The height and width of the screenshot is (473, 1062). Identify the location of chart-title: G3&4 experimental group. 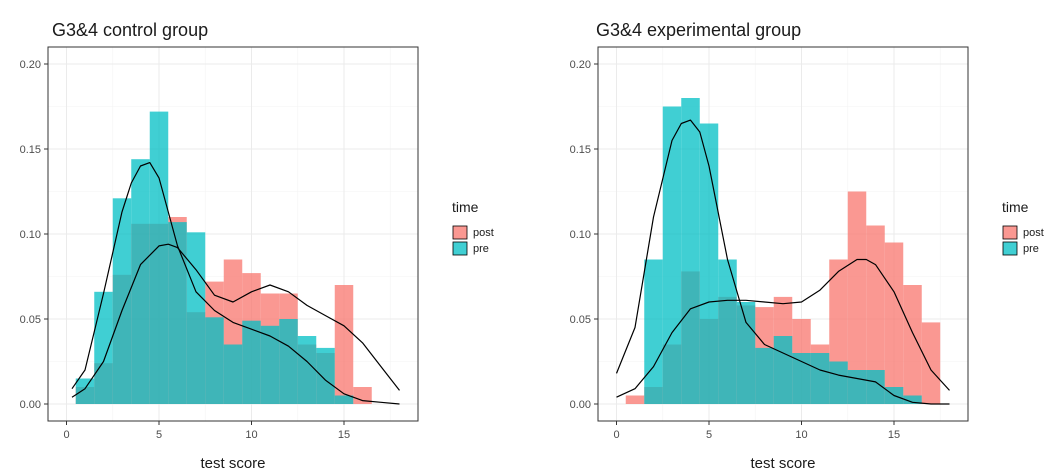
(698, 30).